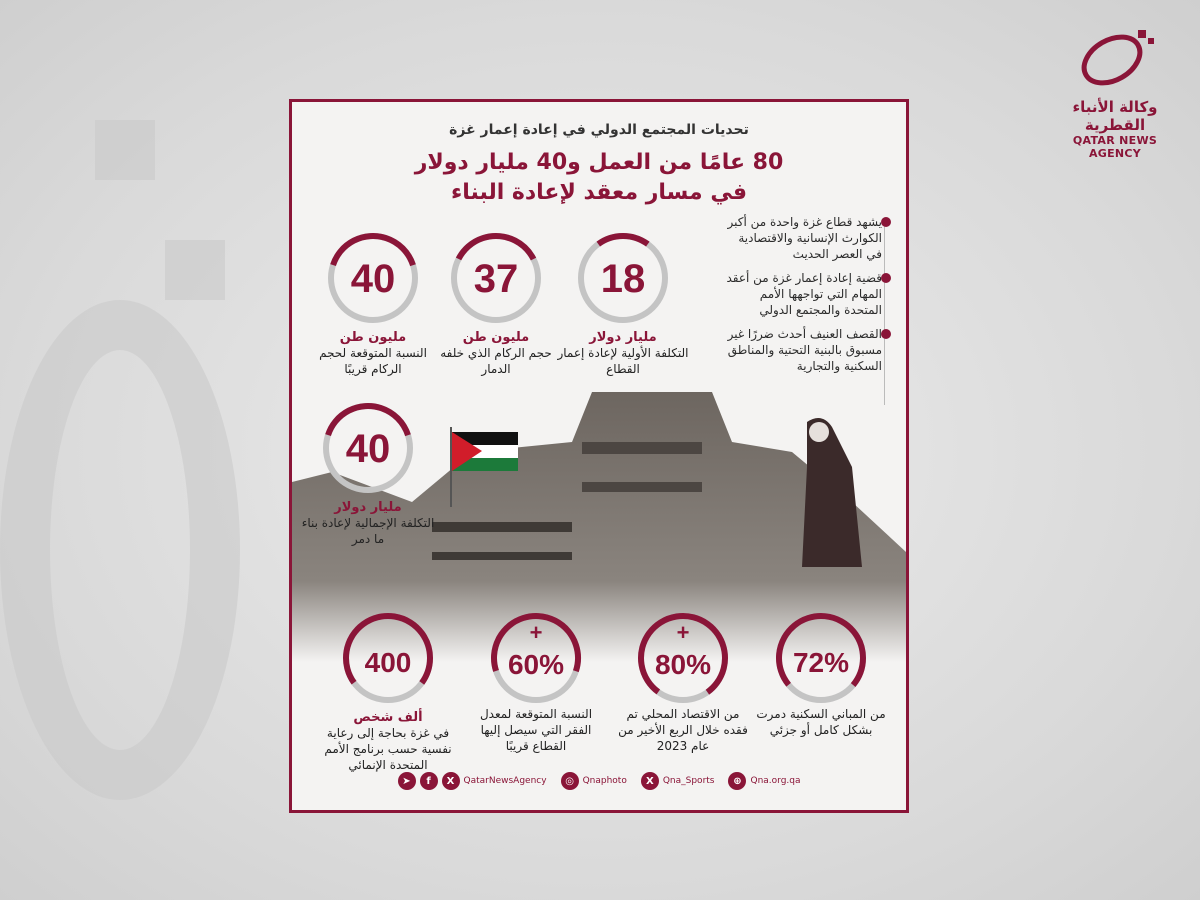 This screenshot has width=1200, height=900. Describe the element at coordinates (569, 781) in the screenshot. I see `instagram-icon: ◎` at that location.